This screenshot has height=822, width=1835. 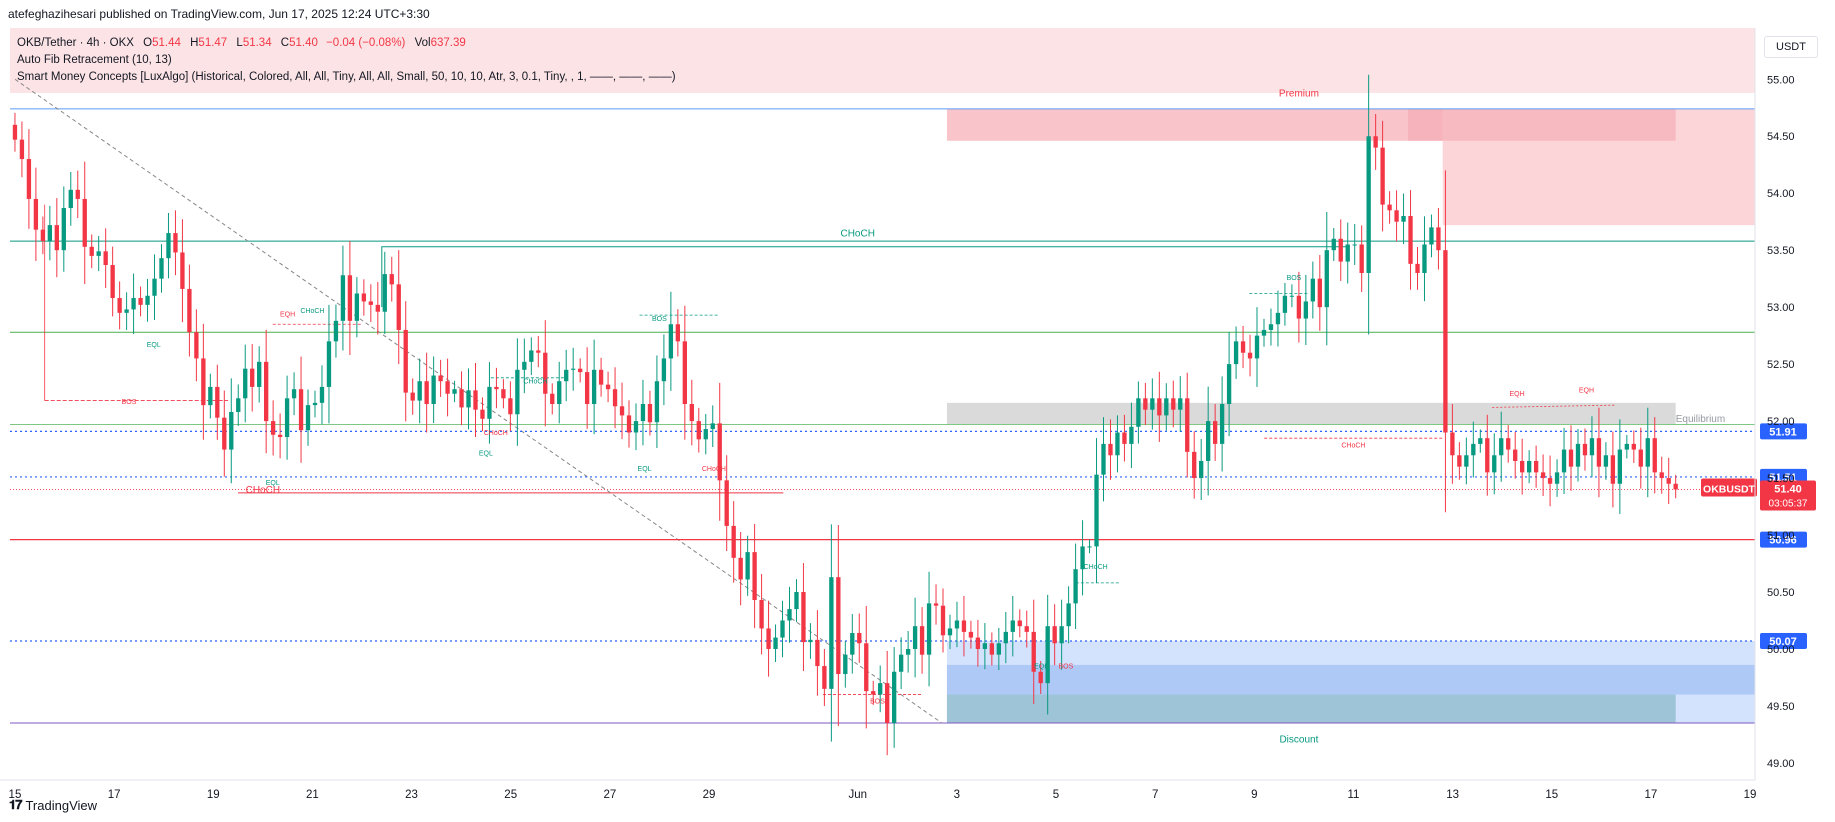 What do you see at coordinates (1311, 413) in the screenshot?
I see `equilibrium-zone` at bounding box center [1311, 413].